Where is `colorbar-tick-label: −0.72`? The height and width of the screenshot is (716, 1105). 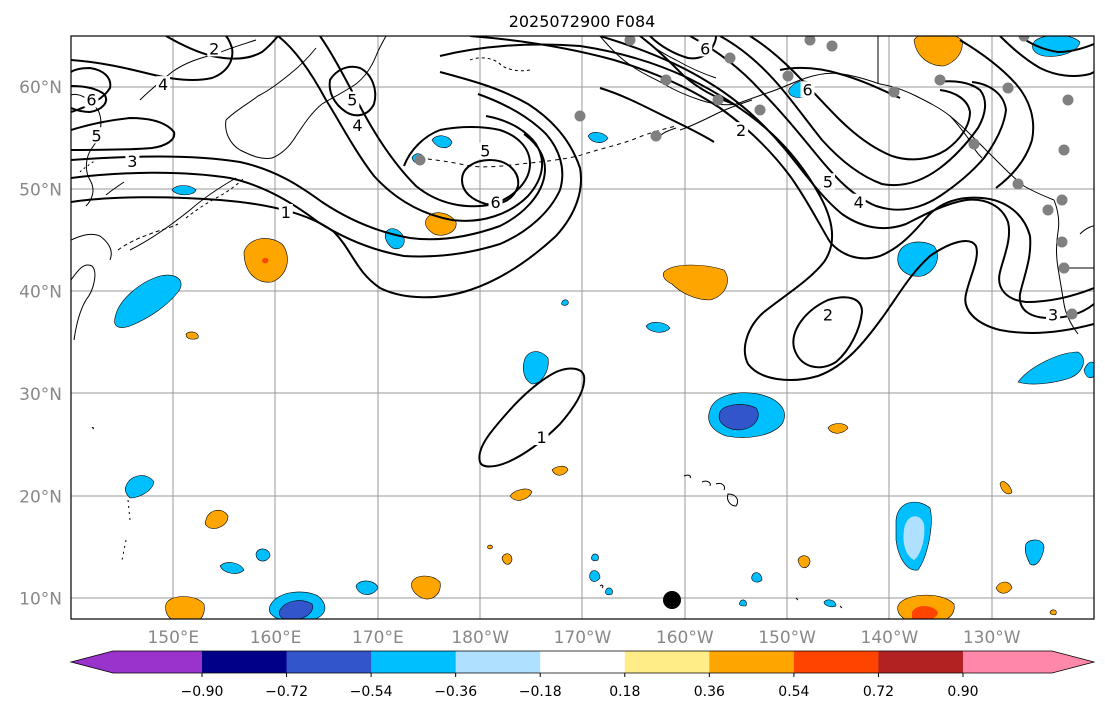
colorbar-tick-label: −0.72 is located at coordinates (286, 692).